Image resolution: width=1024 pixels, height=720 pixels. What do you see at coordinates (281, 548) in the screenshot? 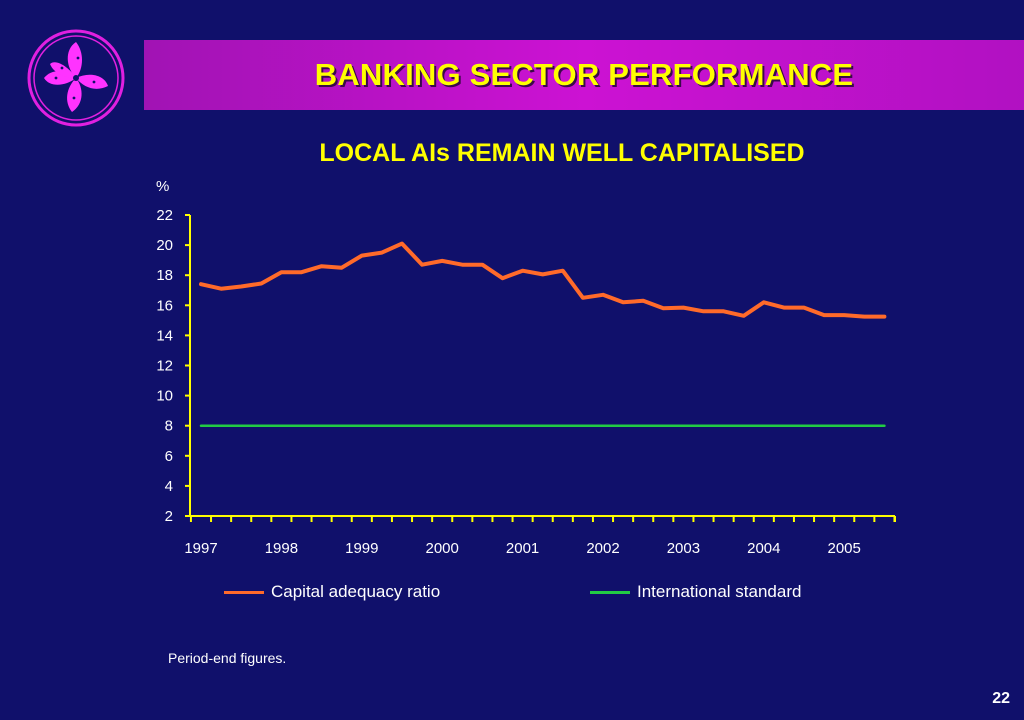
I see `x-tick-label: 1998` at bounding box center [281, 548].